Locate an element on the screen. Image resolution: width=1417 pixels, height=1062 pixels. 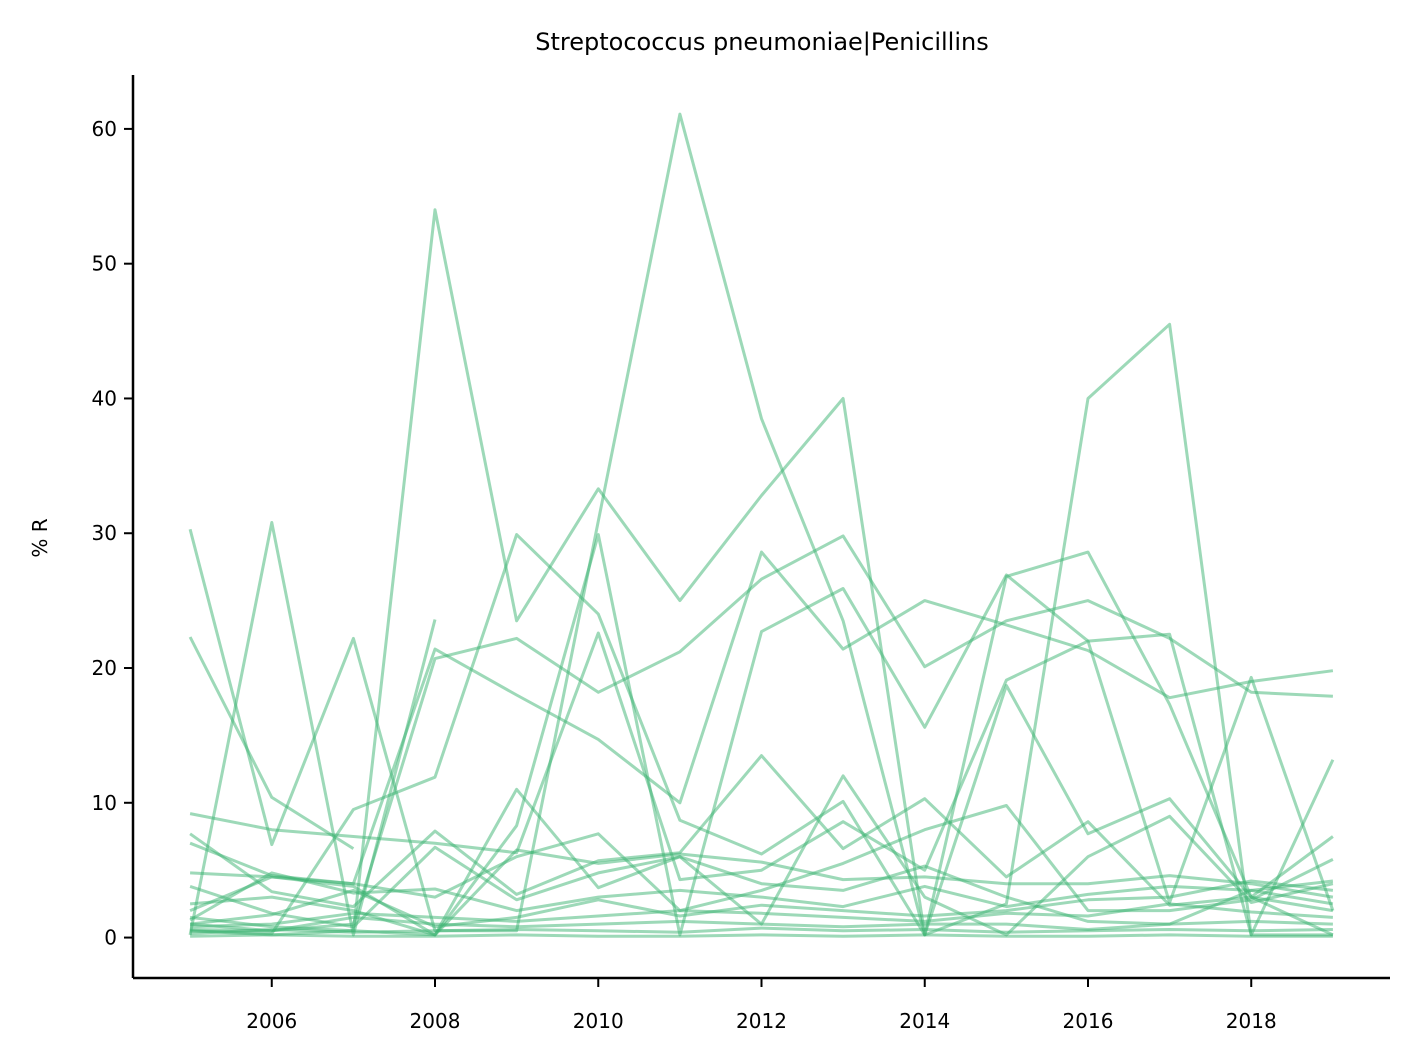
chart-title: Streptococcus pneumoniae|Penicillins is located at coordinates (761, 42).